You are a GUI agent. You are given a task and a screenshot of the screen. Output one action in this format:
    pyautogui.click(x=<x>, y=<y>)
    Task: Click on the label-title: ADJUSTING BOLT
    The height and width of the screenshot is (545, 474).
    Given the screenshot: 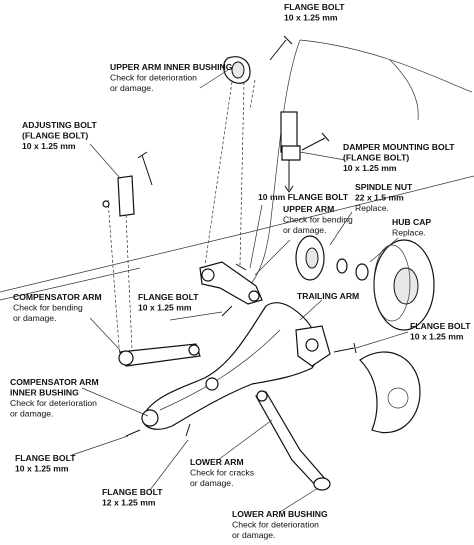 What is the action you would take?
    pyautogui.click(x=60, y=125)
    